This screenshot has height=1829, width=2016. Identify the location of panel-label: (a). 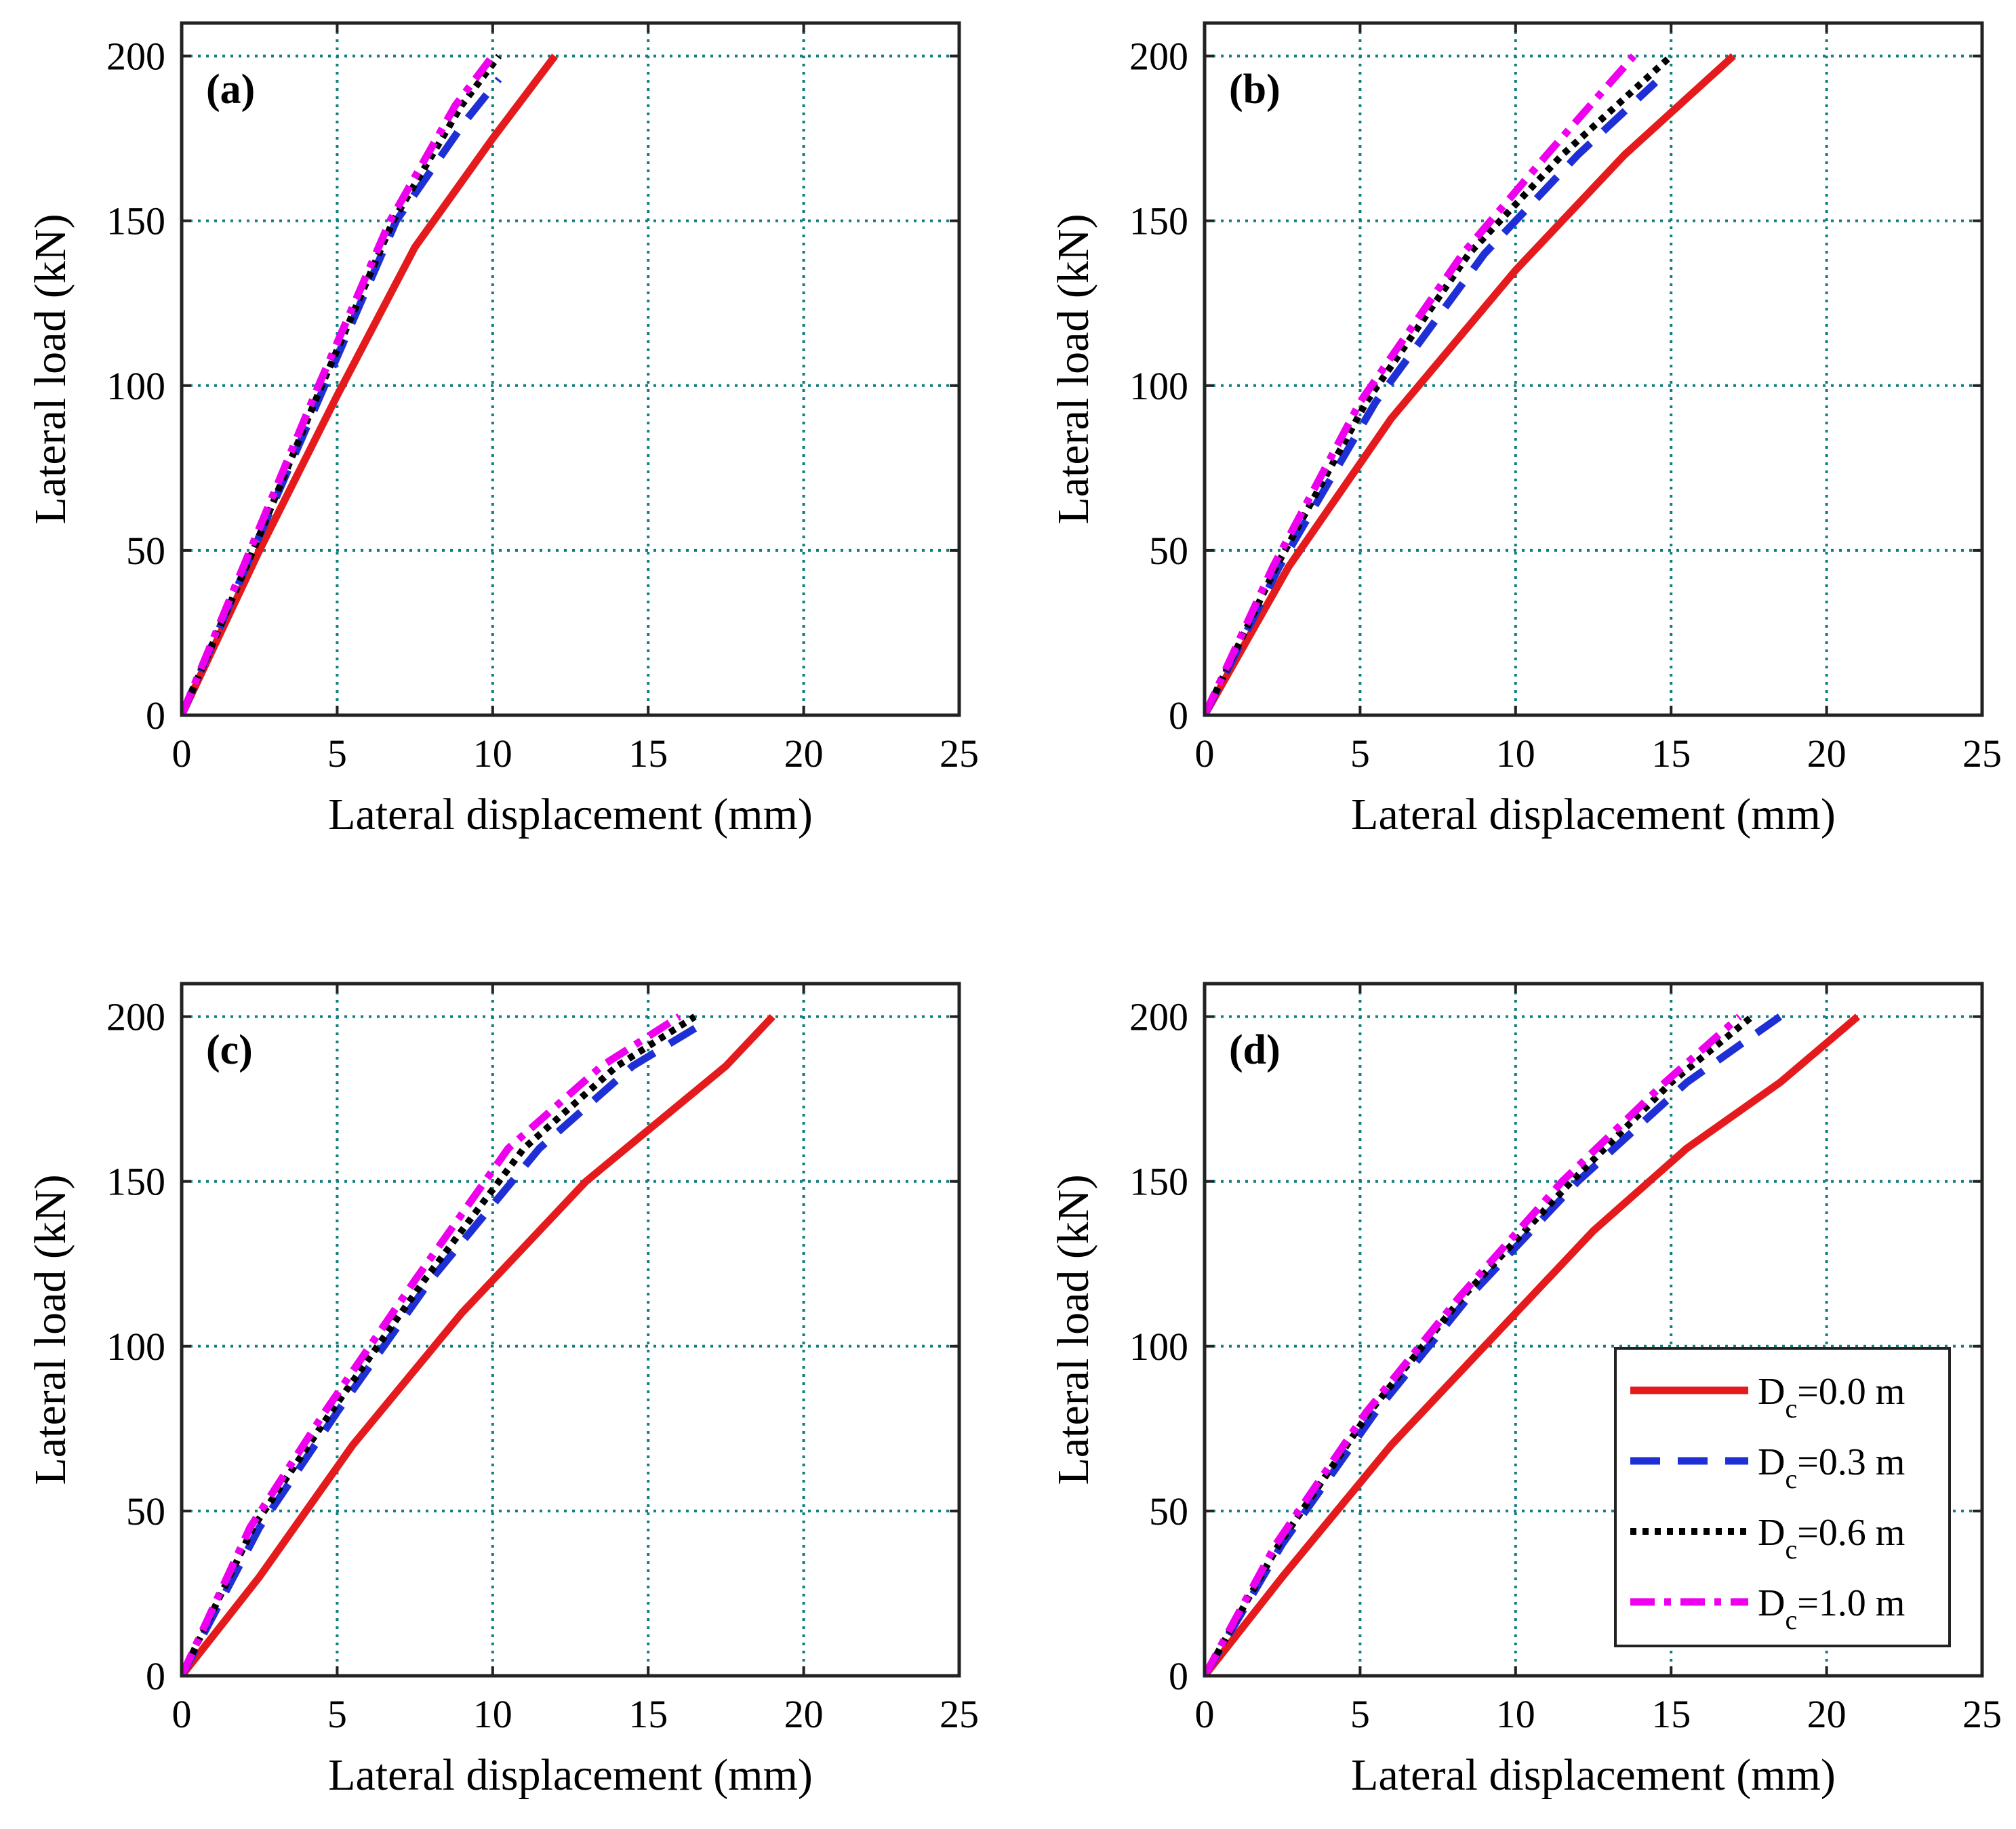
(230, 89).